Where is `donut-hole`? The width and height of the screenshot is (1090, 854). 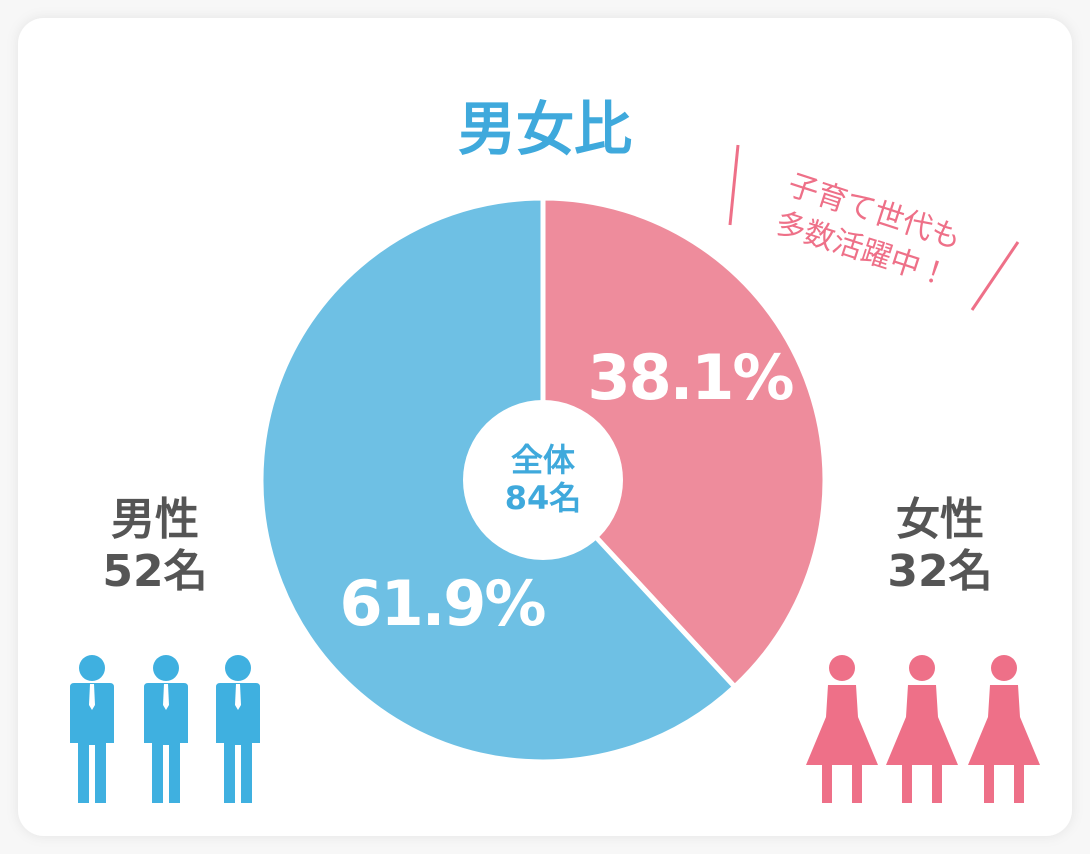 donut-hole is located at coordinates (543, 480).